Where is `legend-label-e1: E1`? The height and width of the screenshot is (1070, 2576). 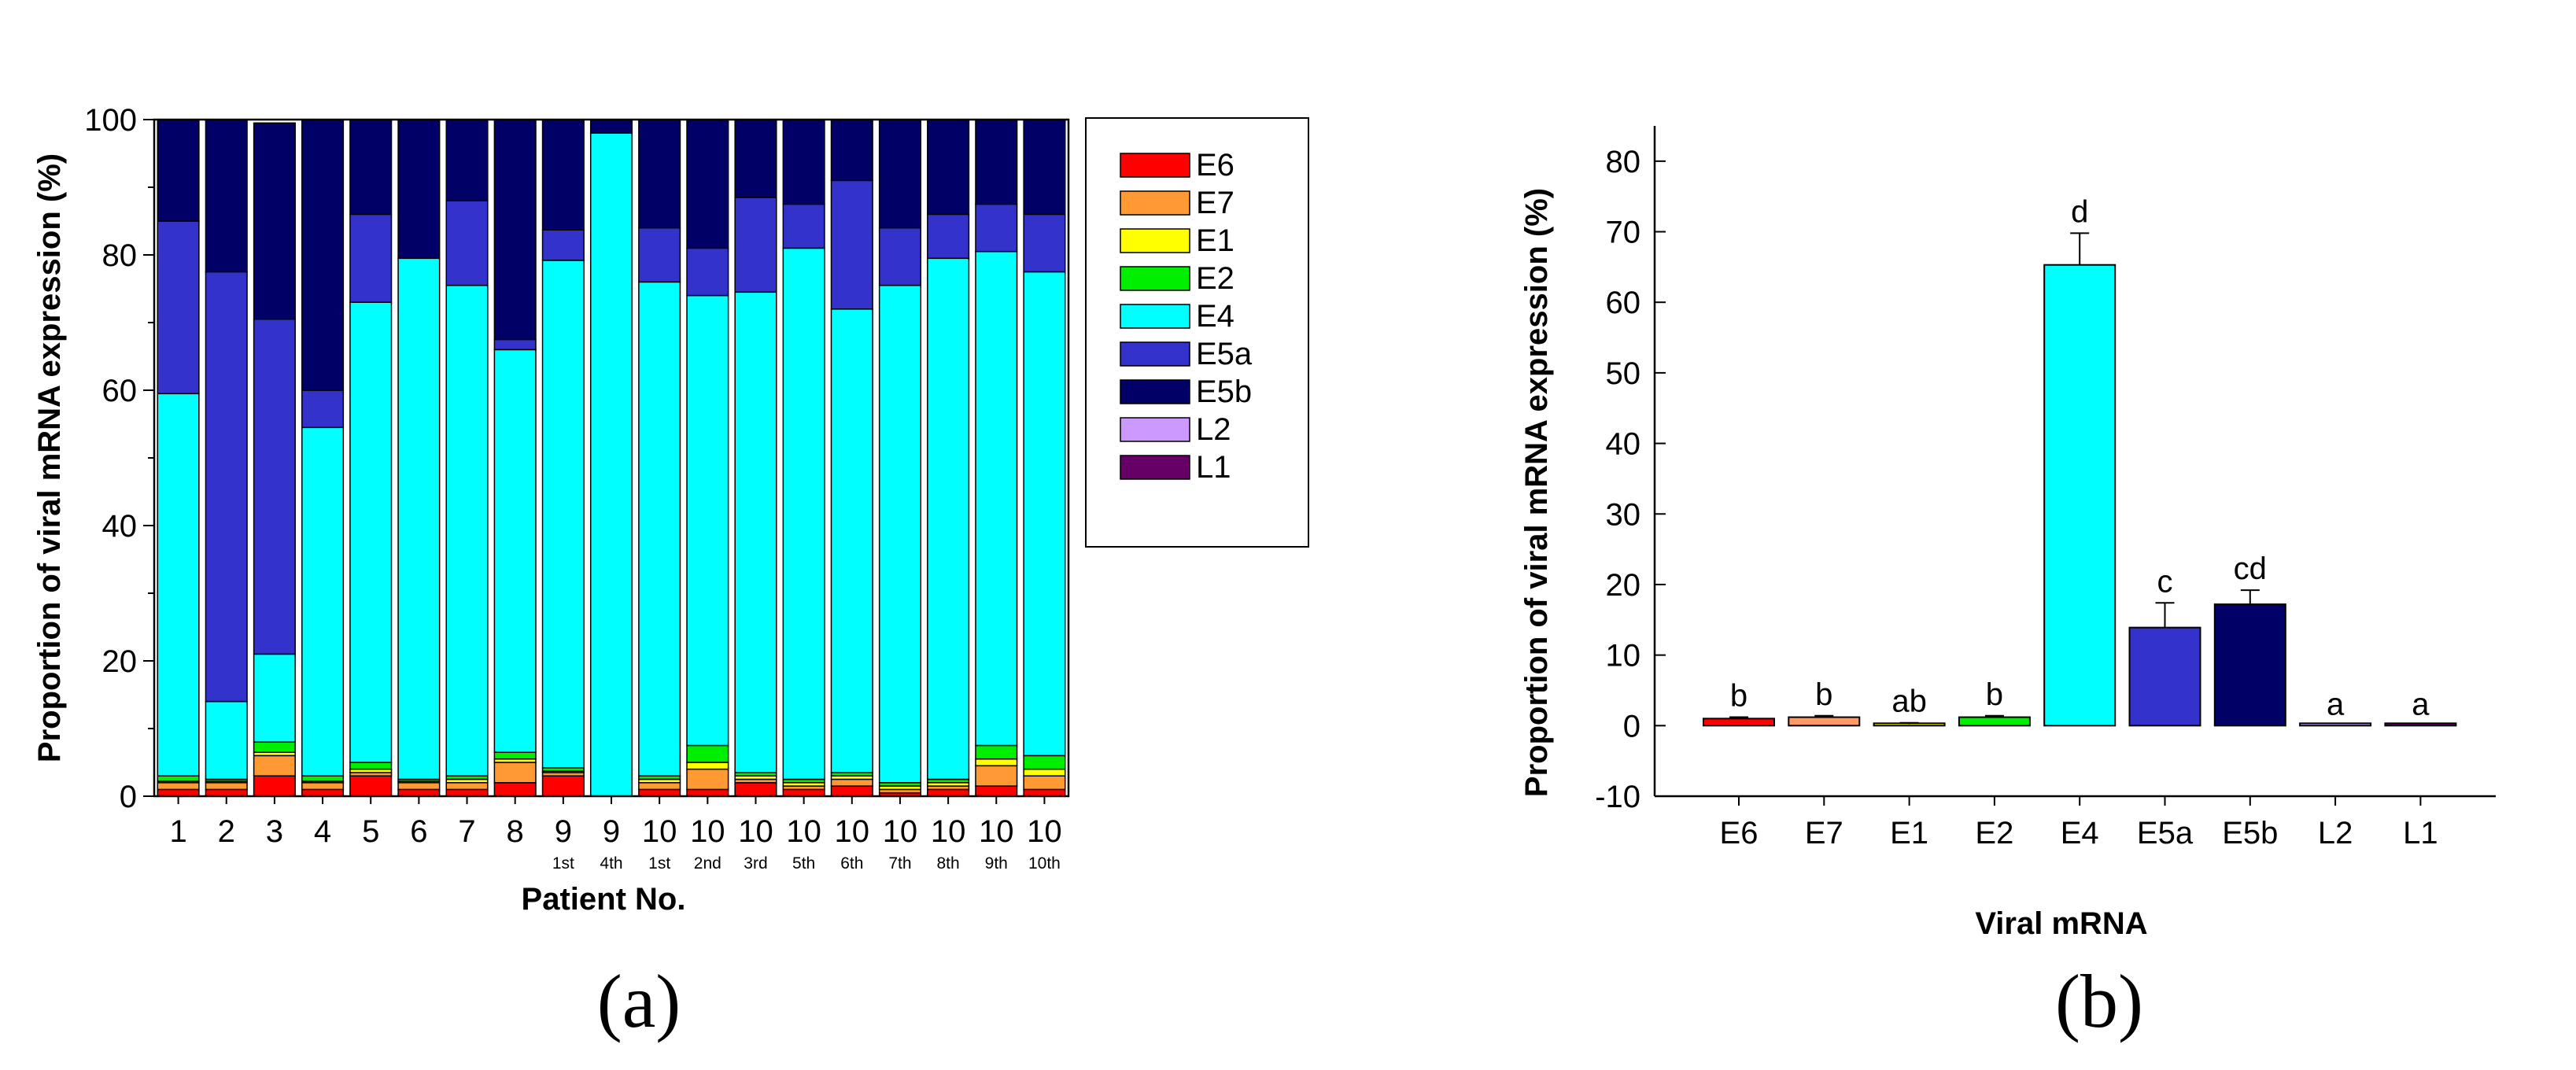 legend-label-e1: E1 is located at coordinates (1215, 240).